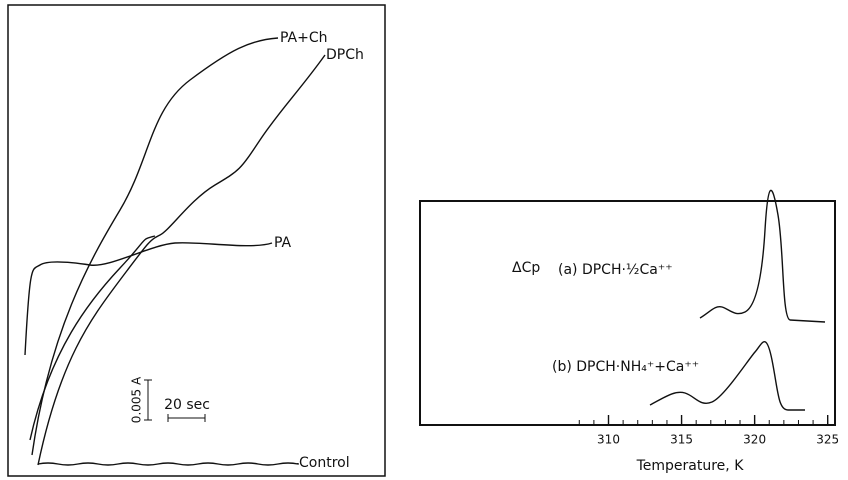 The height and width of the screenshot is (480, 848). What do you see at coordinates (137, 399) in the screenshot?
I see `scale-y-label: 0.005 A` at bounding box center [137, 399].